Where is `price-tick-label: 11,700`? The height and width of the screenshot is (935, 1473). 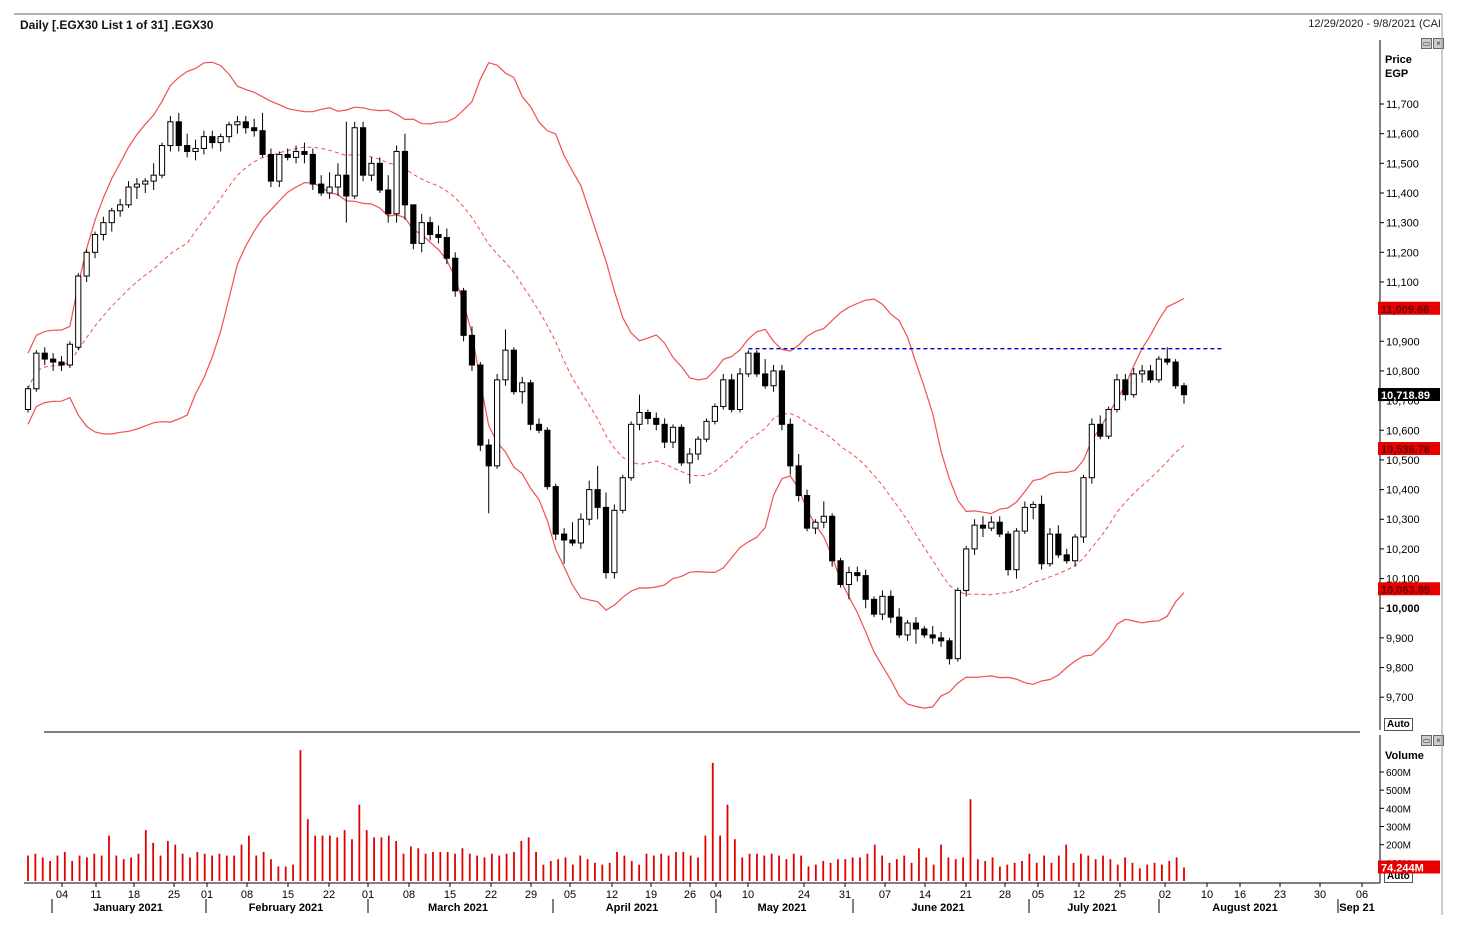
price-tick-label: 11,700 is located at coordinates (1402, 105).